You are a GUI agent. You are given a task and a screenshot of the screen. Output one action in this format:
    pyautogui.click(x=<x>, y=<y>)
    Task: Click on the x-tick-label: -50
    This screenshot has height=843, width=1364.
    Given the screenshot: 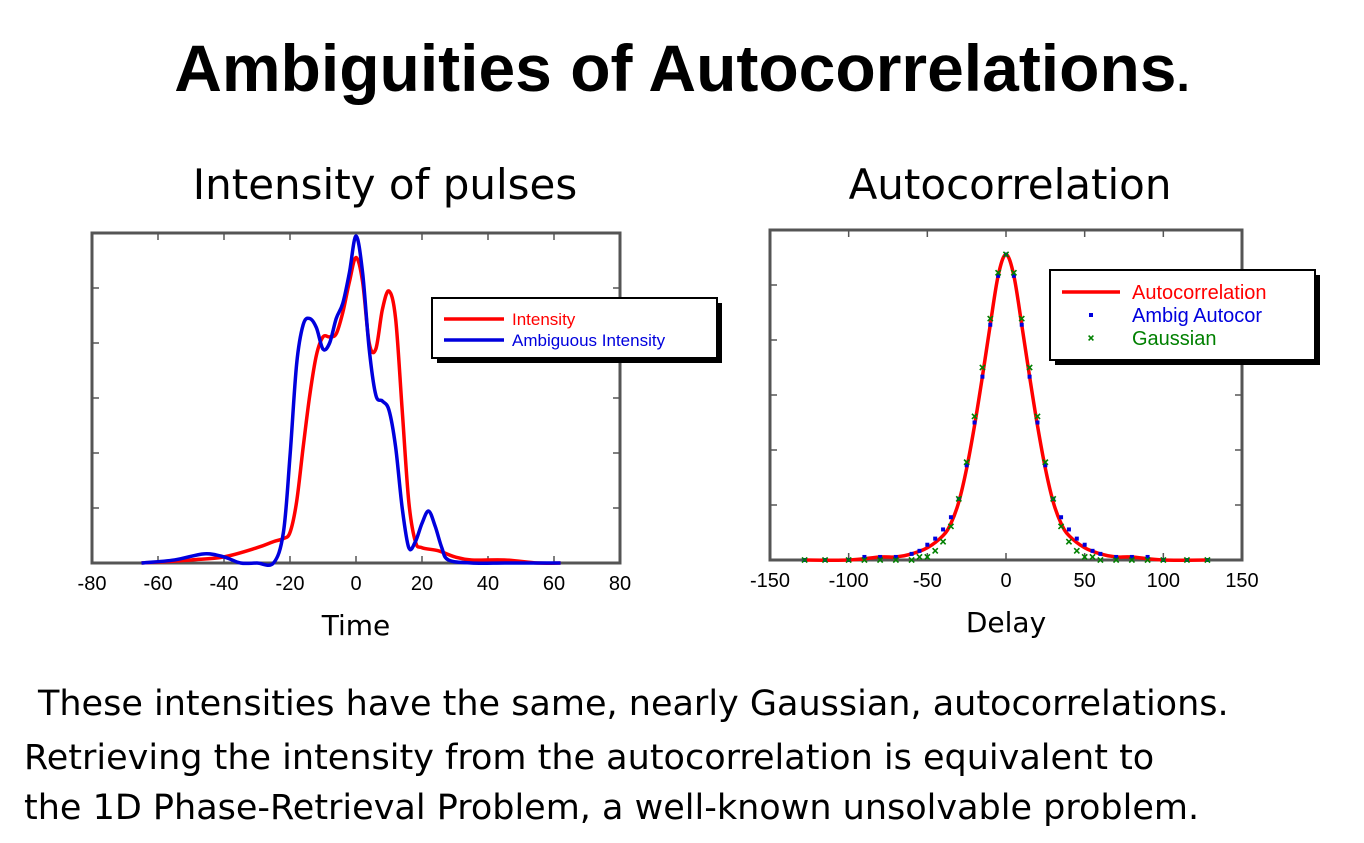 What is the action you would take?
    pyautogui.click(x=927, y=581)
    